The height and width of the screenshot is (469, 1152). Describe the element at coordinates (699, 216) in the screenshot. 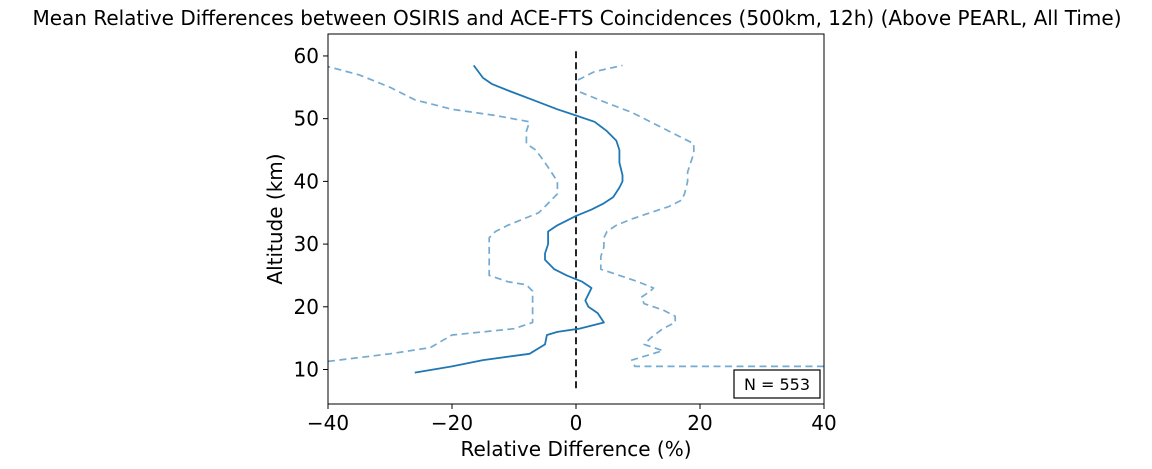

I see `upper-bound-line` at that location.